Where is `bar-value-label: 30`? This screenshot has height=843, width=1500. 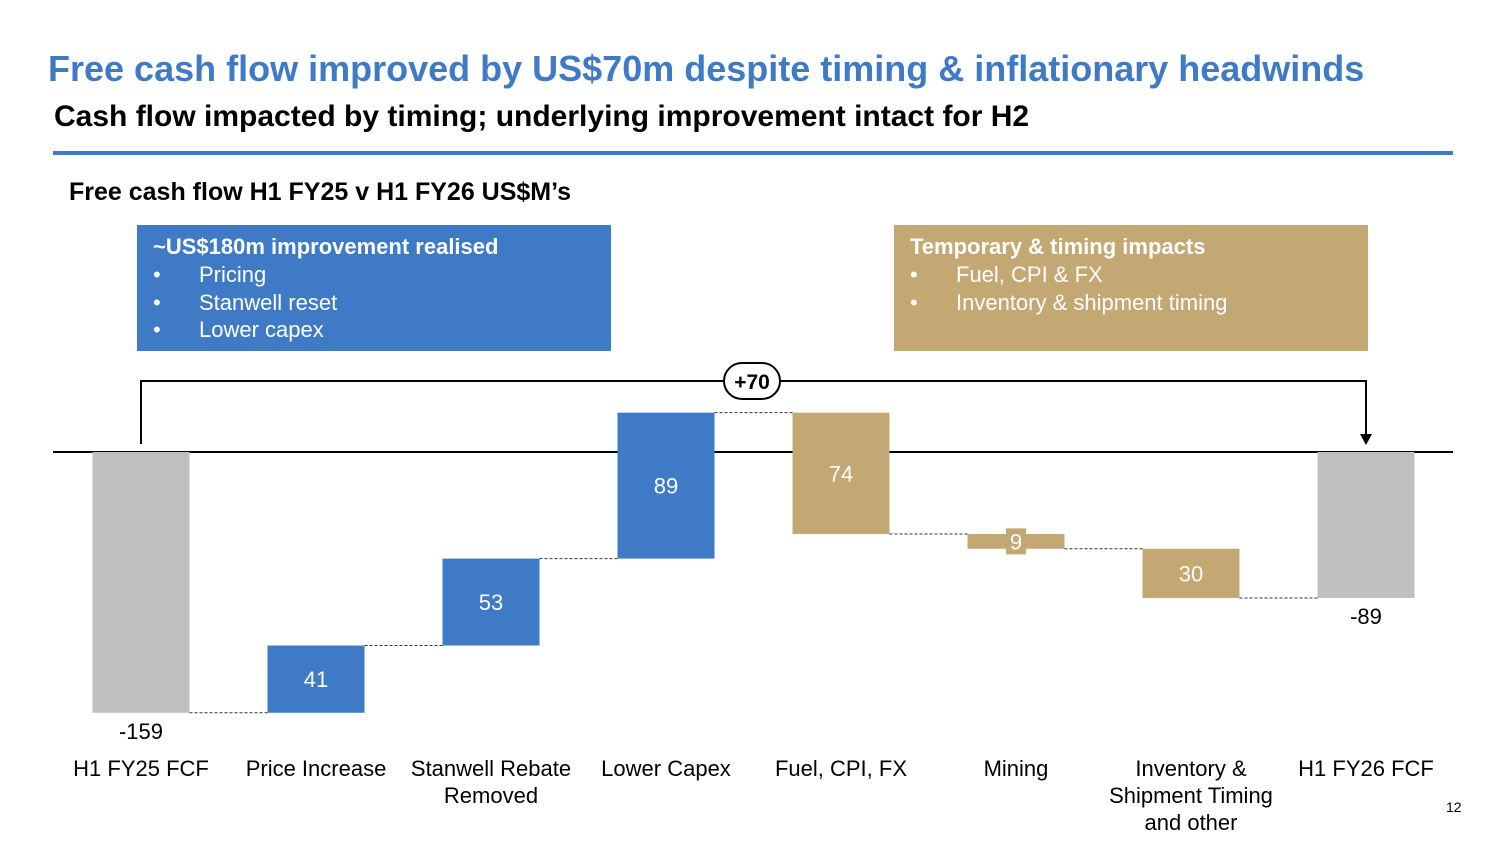
bar-value-label: 30 is located at coordinates (1191, 573).